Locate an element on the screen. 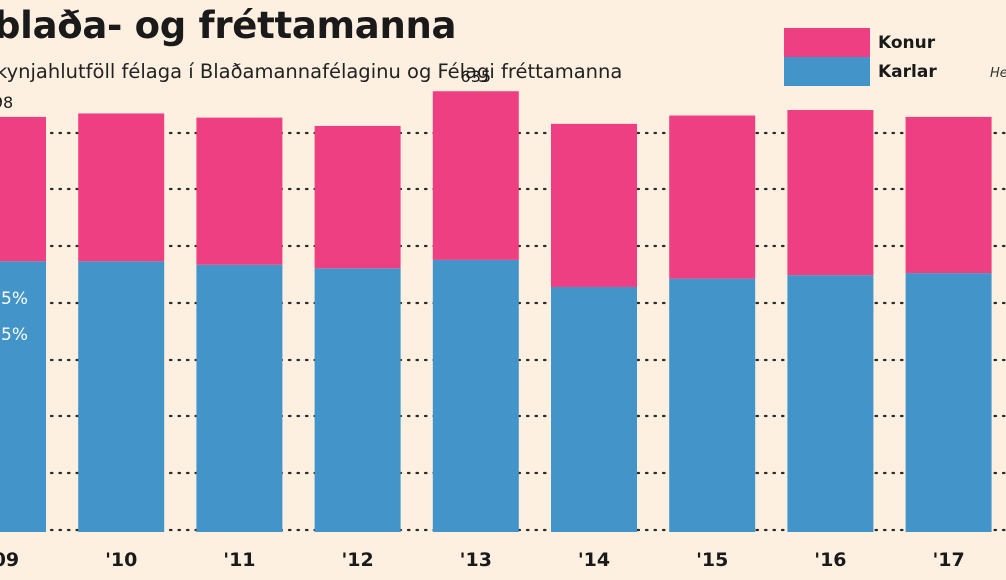 The width and height of the screenshot is (1006, 580). legend-swatch-karlar is located at coordinates (827, 71).